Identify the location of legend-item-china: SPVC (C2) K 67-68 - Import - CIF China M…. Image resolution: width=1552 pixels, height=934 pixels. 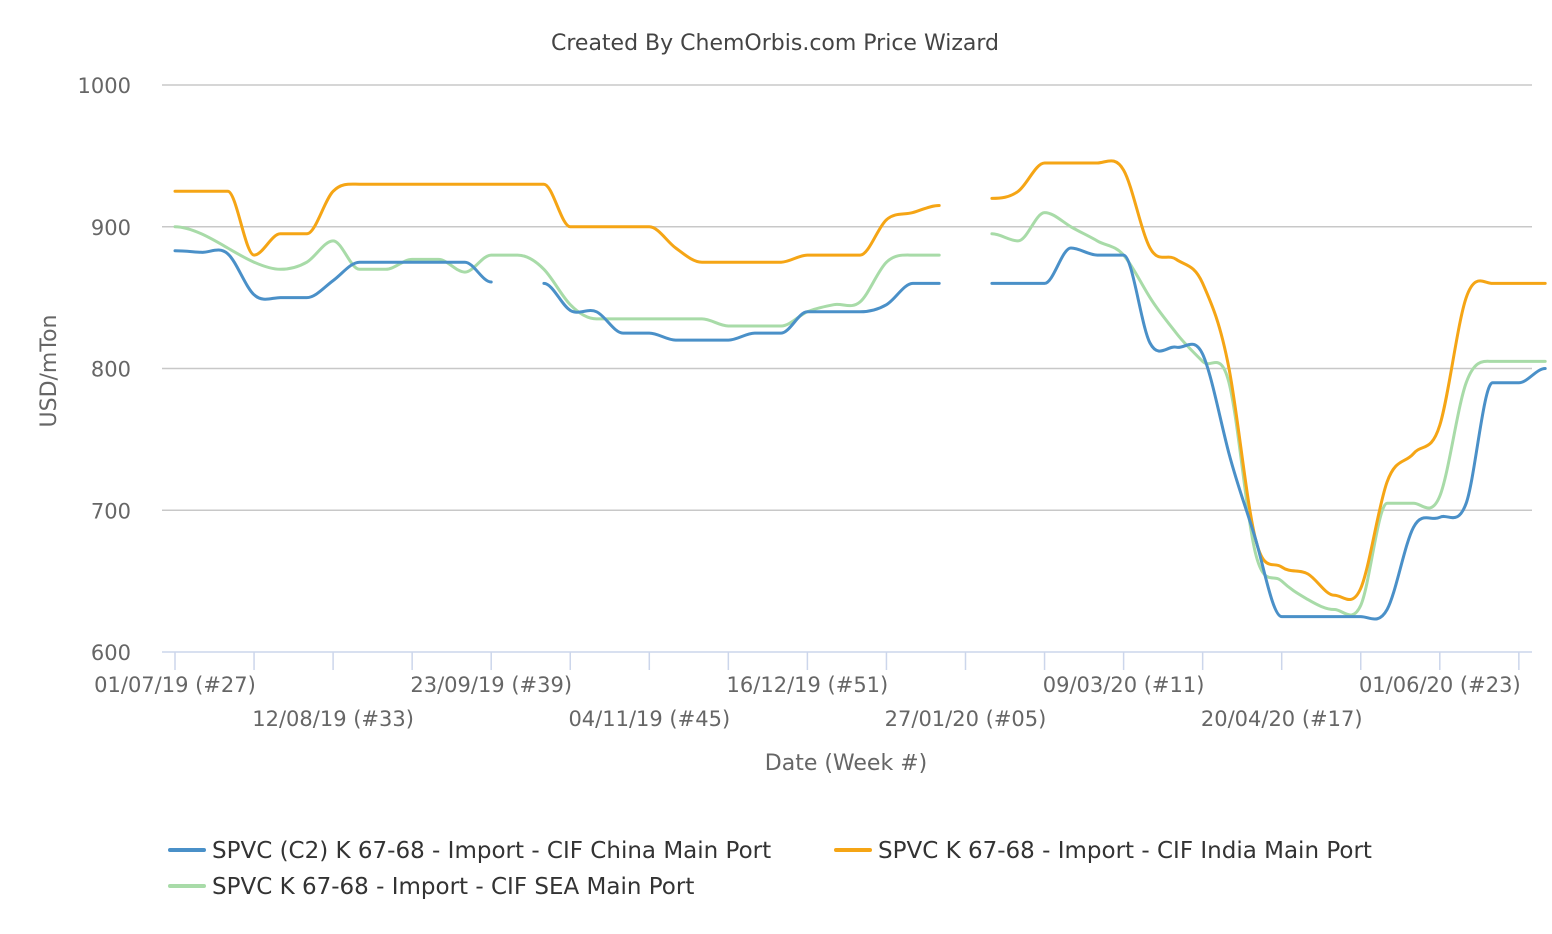
(469, 851).